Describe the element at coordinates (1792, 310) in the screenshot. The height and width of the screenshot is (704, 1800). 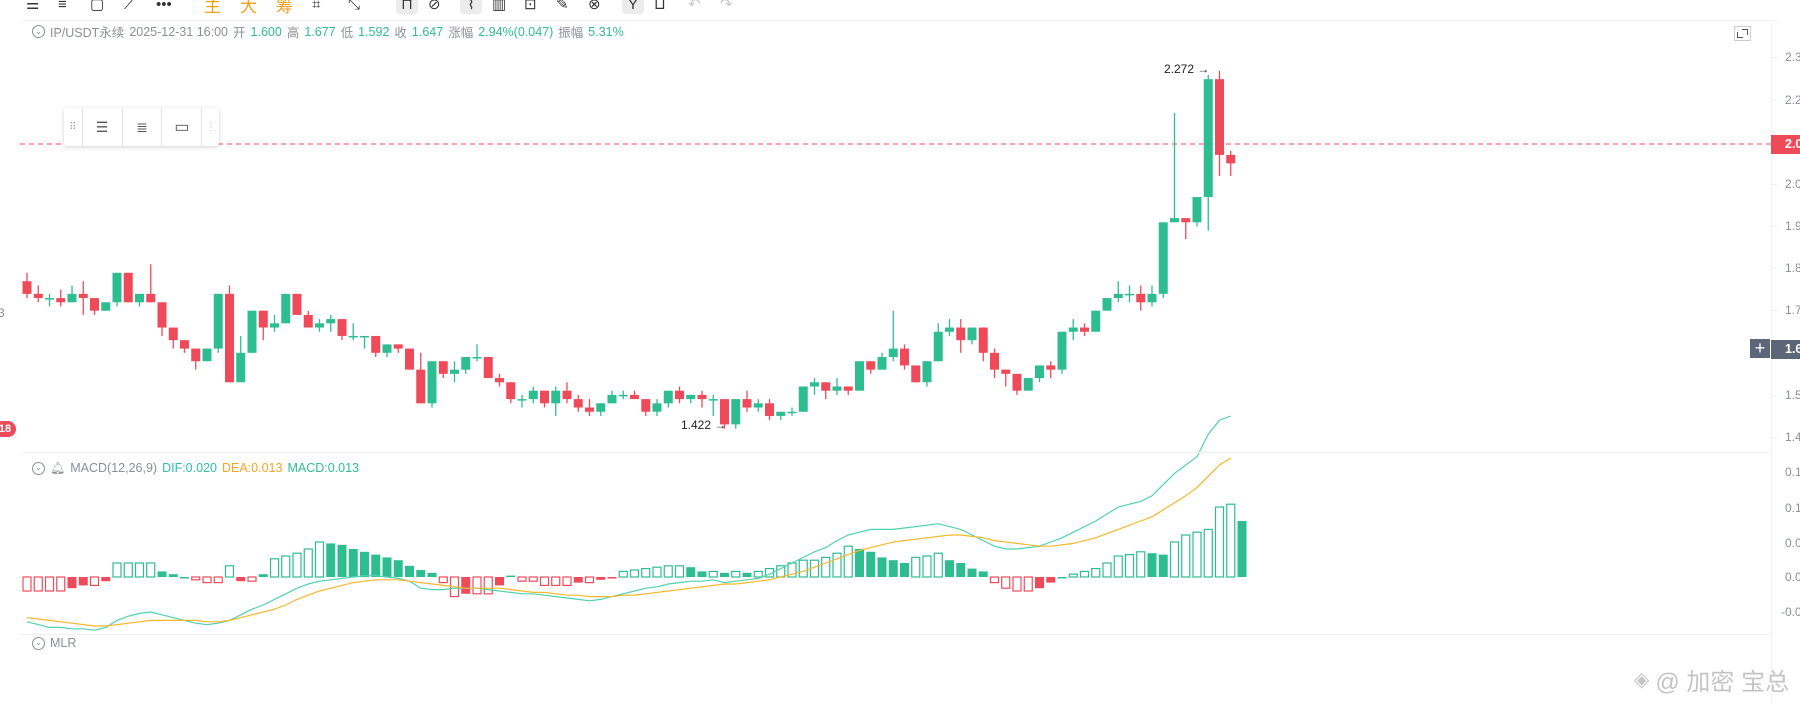
I see `price-axis-label: 1.7` at that location.